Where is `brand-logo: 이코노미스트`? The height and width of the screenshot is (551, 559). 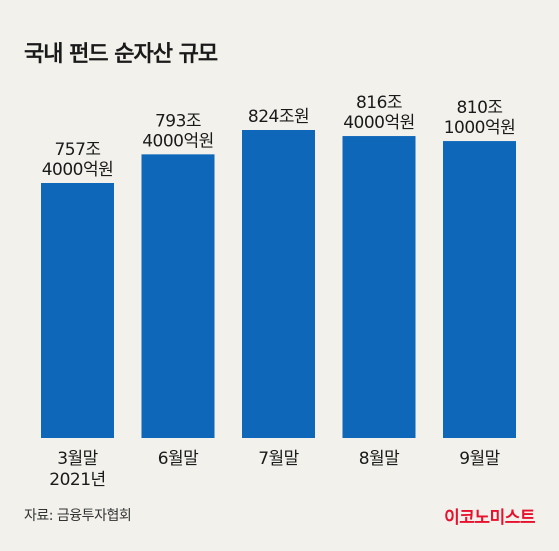 brand-logo: 이코노미스트 is located at coordinates (489, 518).